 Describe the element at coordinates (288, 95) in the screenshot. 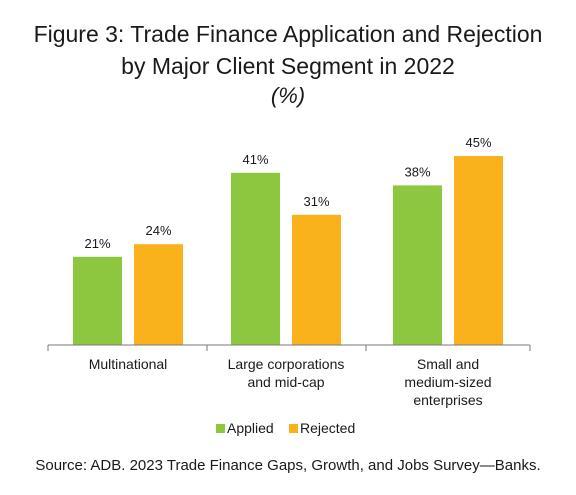

I see `chart-unit-subtitle: (%)` at that location.